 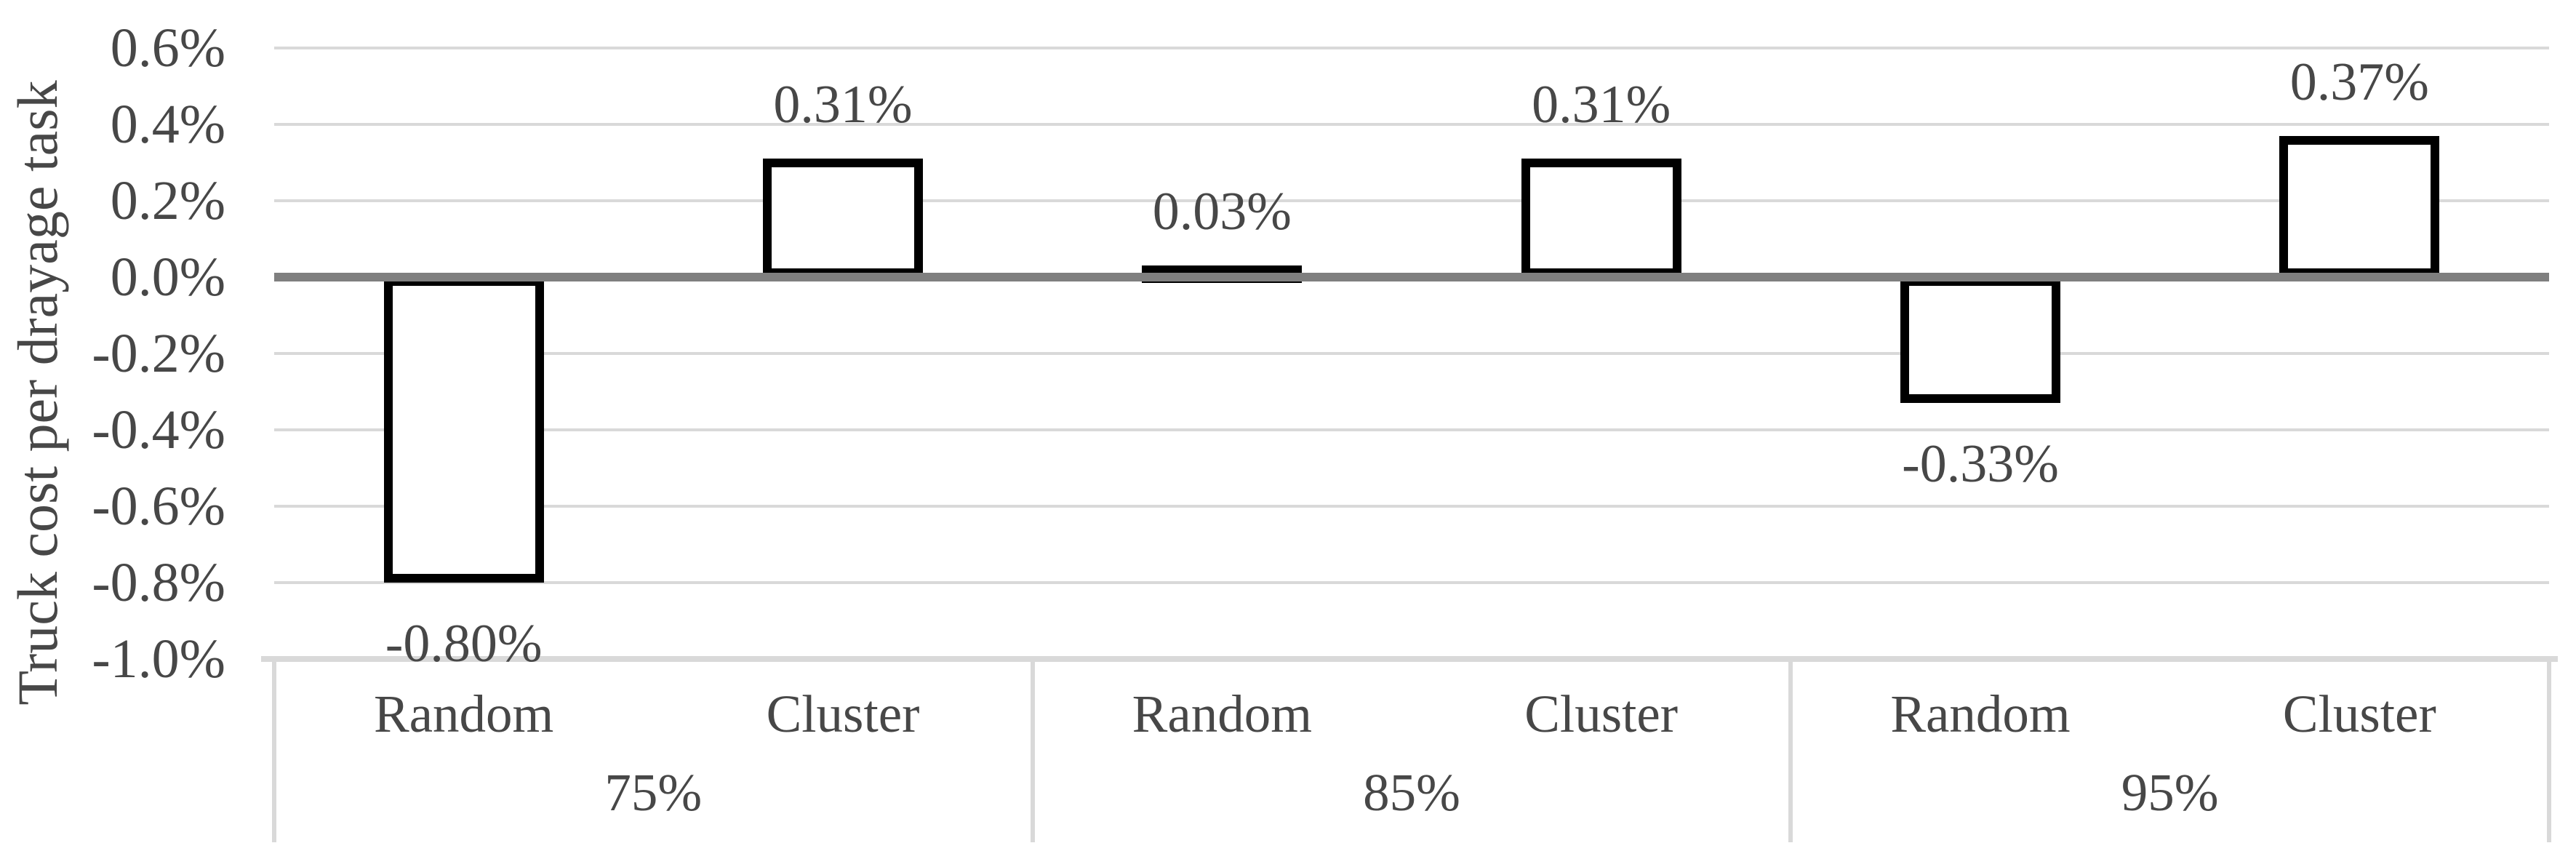 I want to click on bar-value-label: 0.03%, so click(x=1222, y=211).